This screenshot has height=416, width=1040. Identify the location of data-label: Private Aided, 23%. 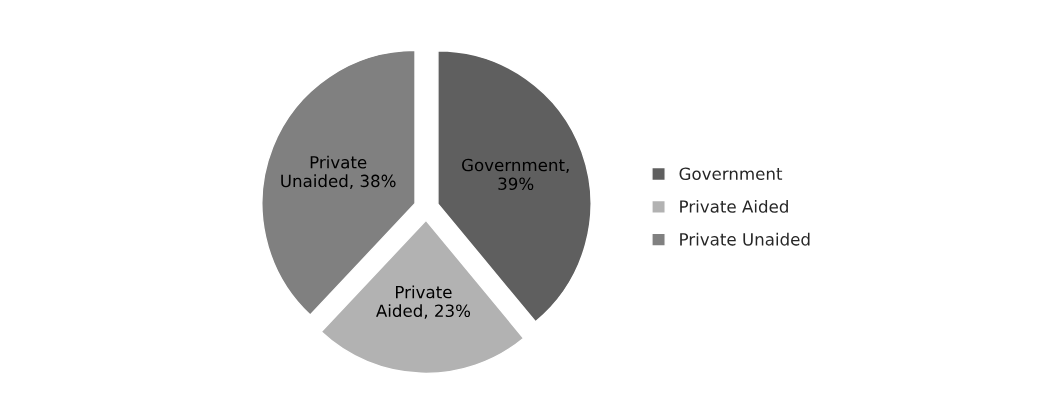
(423, 302).